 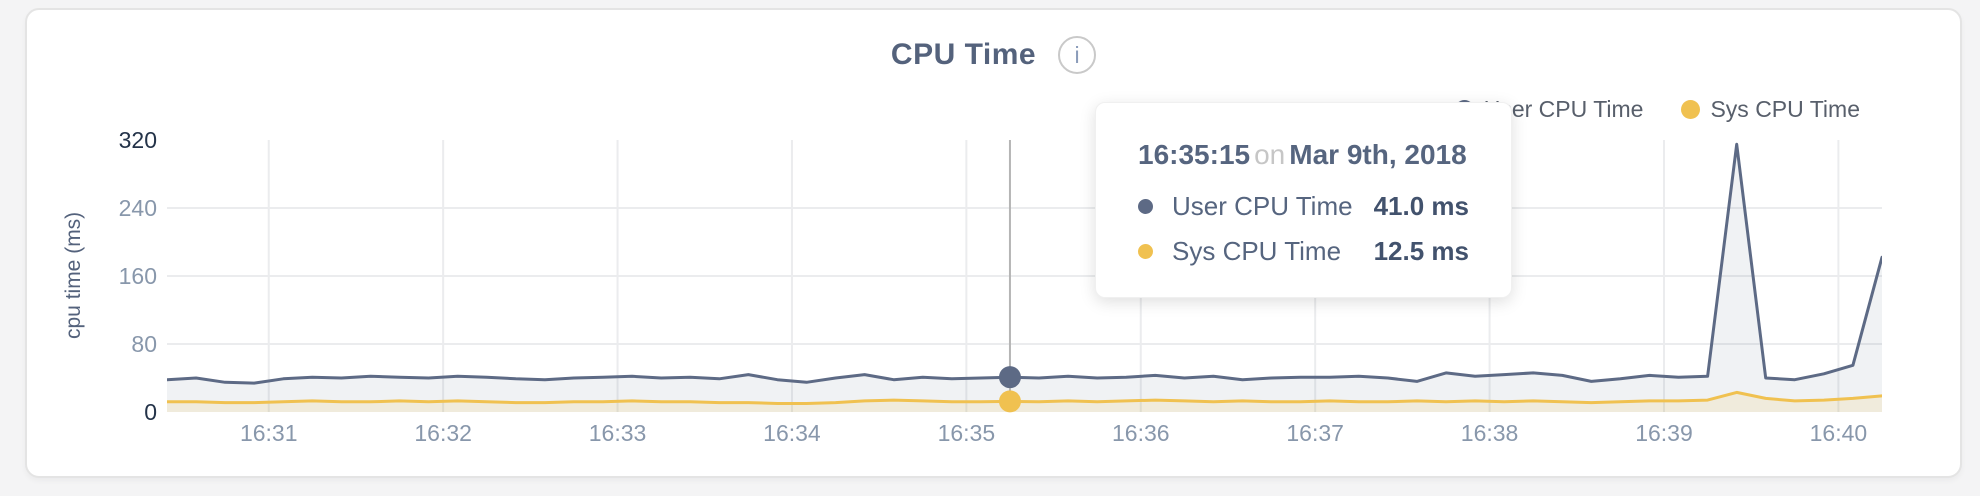 I want to click on sys-cpu-tooltip-dot, so click(x=1145, y=251).